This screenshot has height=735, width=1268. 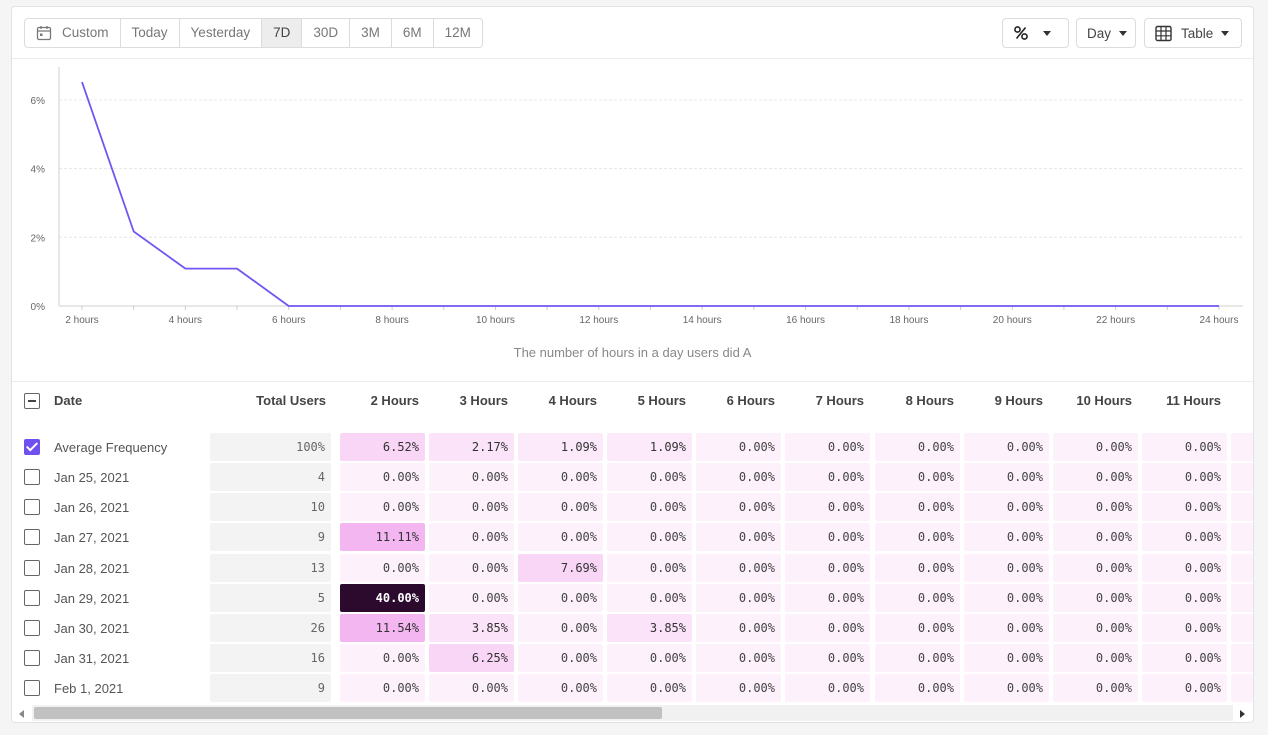 What do you see at coordinates (21, 714) in the screenshot?
I see `scroll-left-arrow-icon` at bounding box center [21, 714].